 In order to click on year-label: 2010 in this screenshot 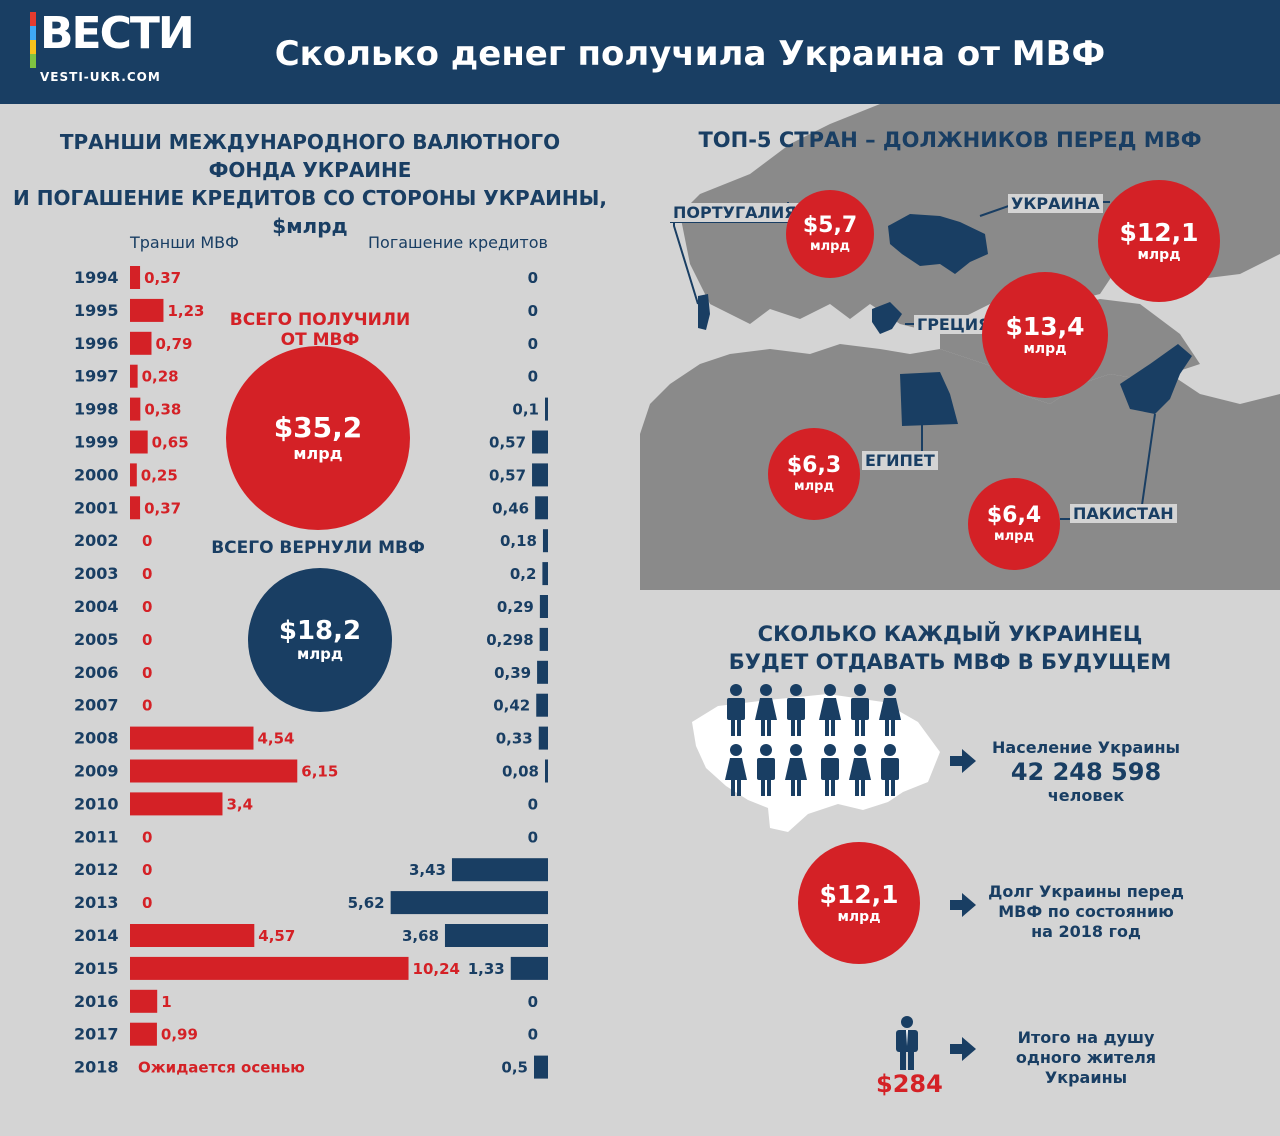, I will do `click(96, 803)`.